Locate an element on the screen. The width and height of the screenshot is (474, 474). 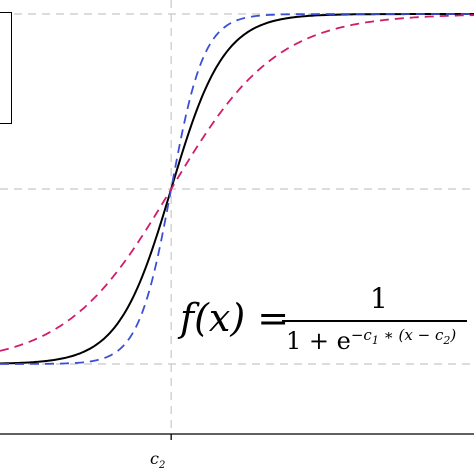
formula-denominator-base: 1 + e is located at coordinates (318, 341).